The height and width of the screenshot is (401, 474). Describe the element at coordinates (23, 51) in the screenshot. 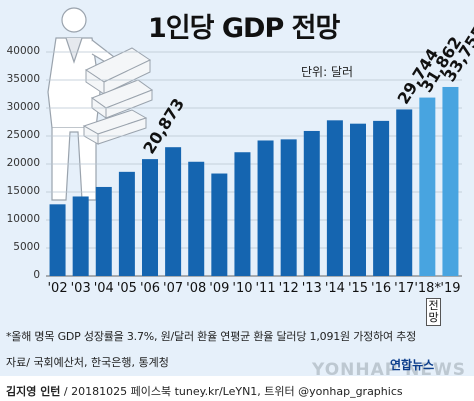

I see `y-tick-label: 40000` at that location.